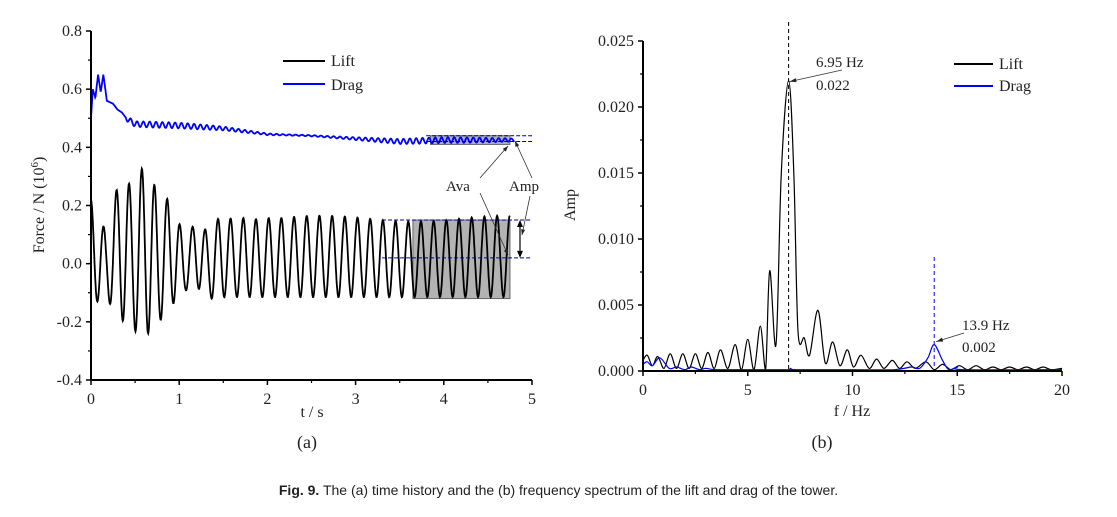  I want to click on y-axis-title: Force / N (106), so click(38, 205).